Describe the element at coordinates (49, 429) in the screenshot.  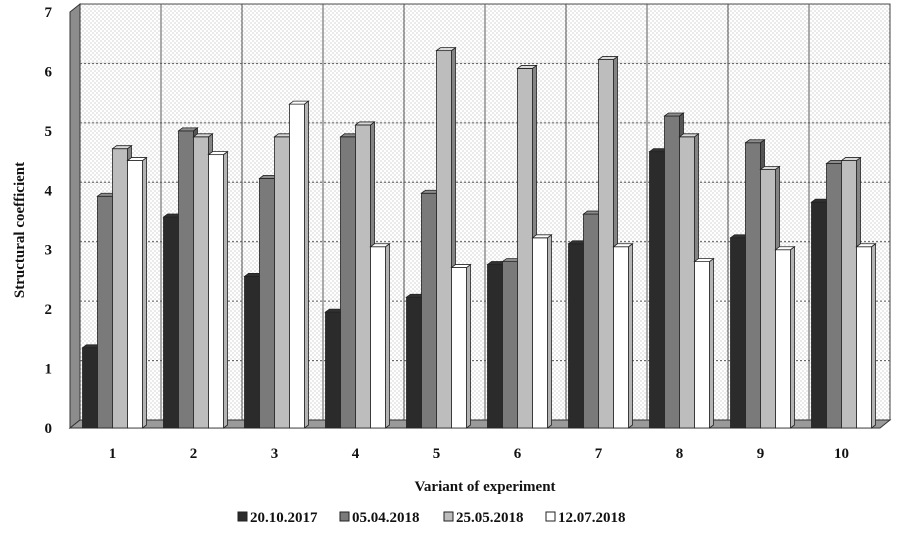
I see `y-tick-label: 0` at that location.